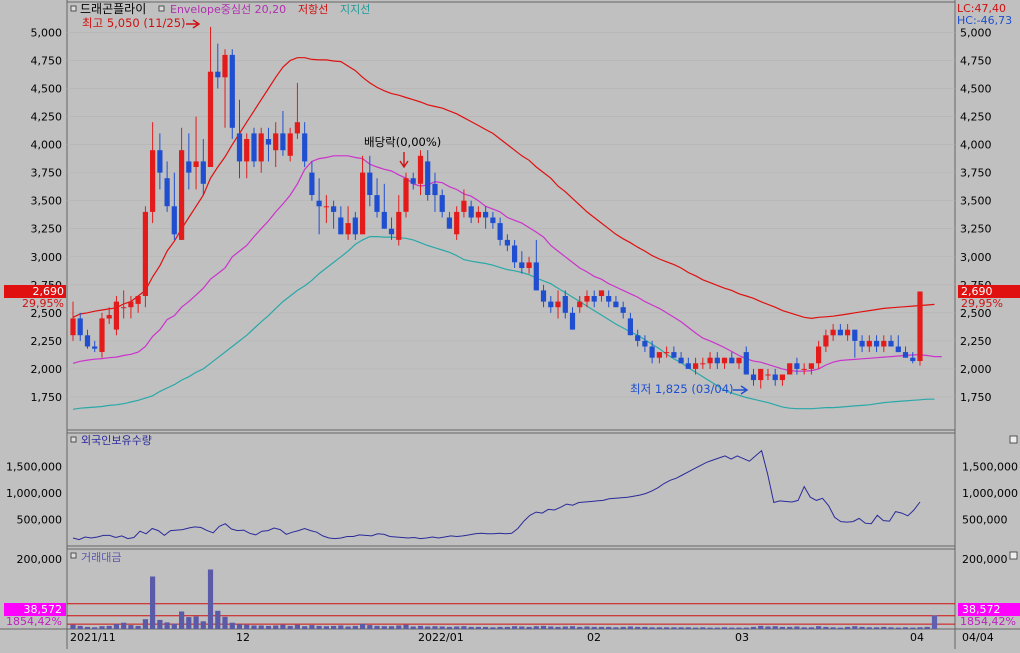 The image size is (1020, 653). What do you see at coordinates (228, 9) in the screenshot?
I see `indicator-label: Envelope중심선 20,20` at bounding box center [228, 9].